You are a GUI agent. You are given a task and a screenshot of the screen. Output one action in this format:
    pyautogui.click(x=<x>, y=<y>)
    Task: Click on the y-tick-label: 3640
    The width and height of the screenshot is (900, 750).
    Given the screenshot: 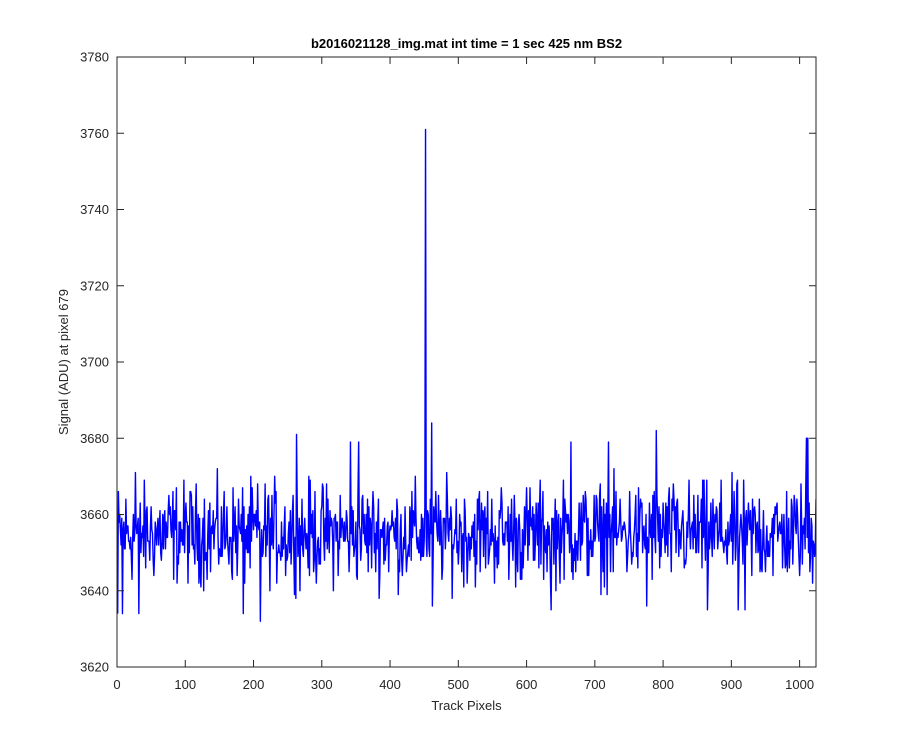 What is the action you would take?
    pyautogui.click(x=94, y=590)
    